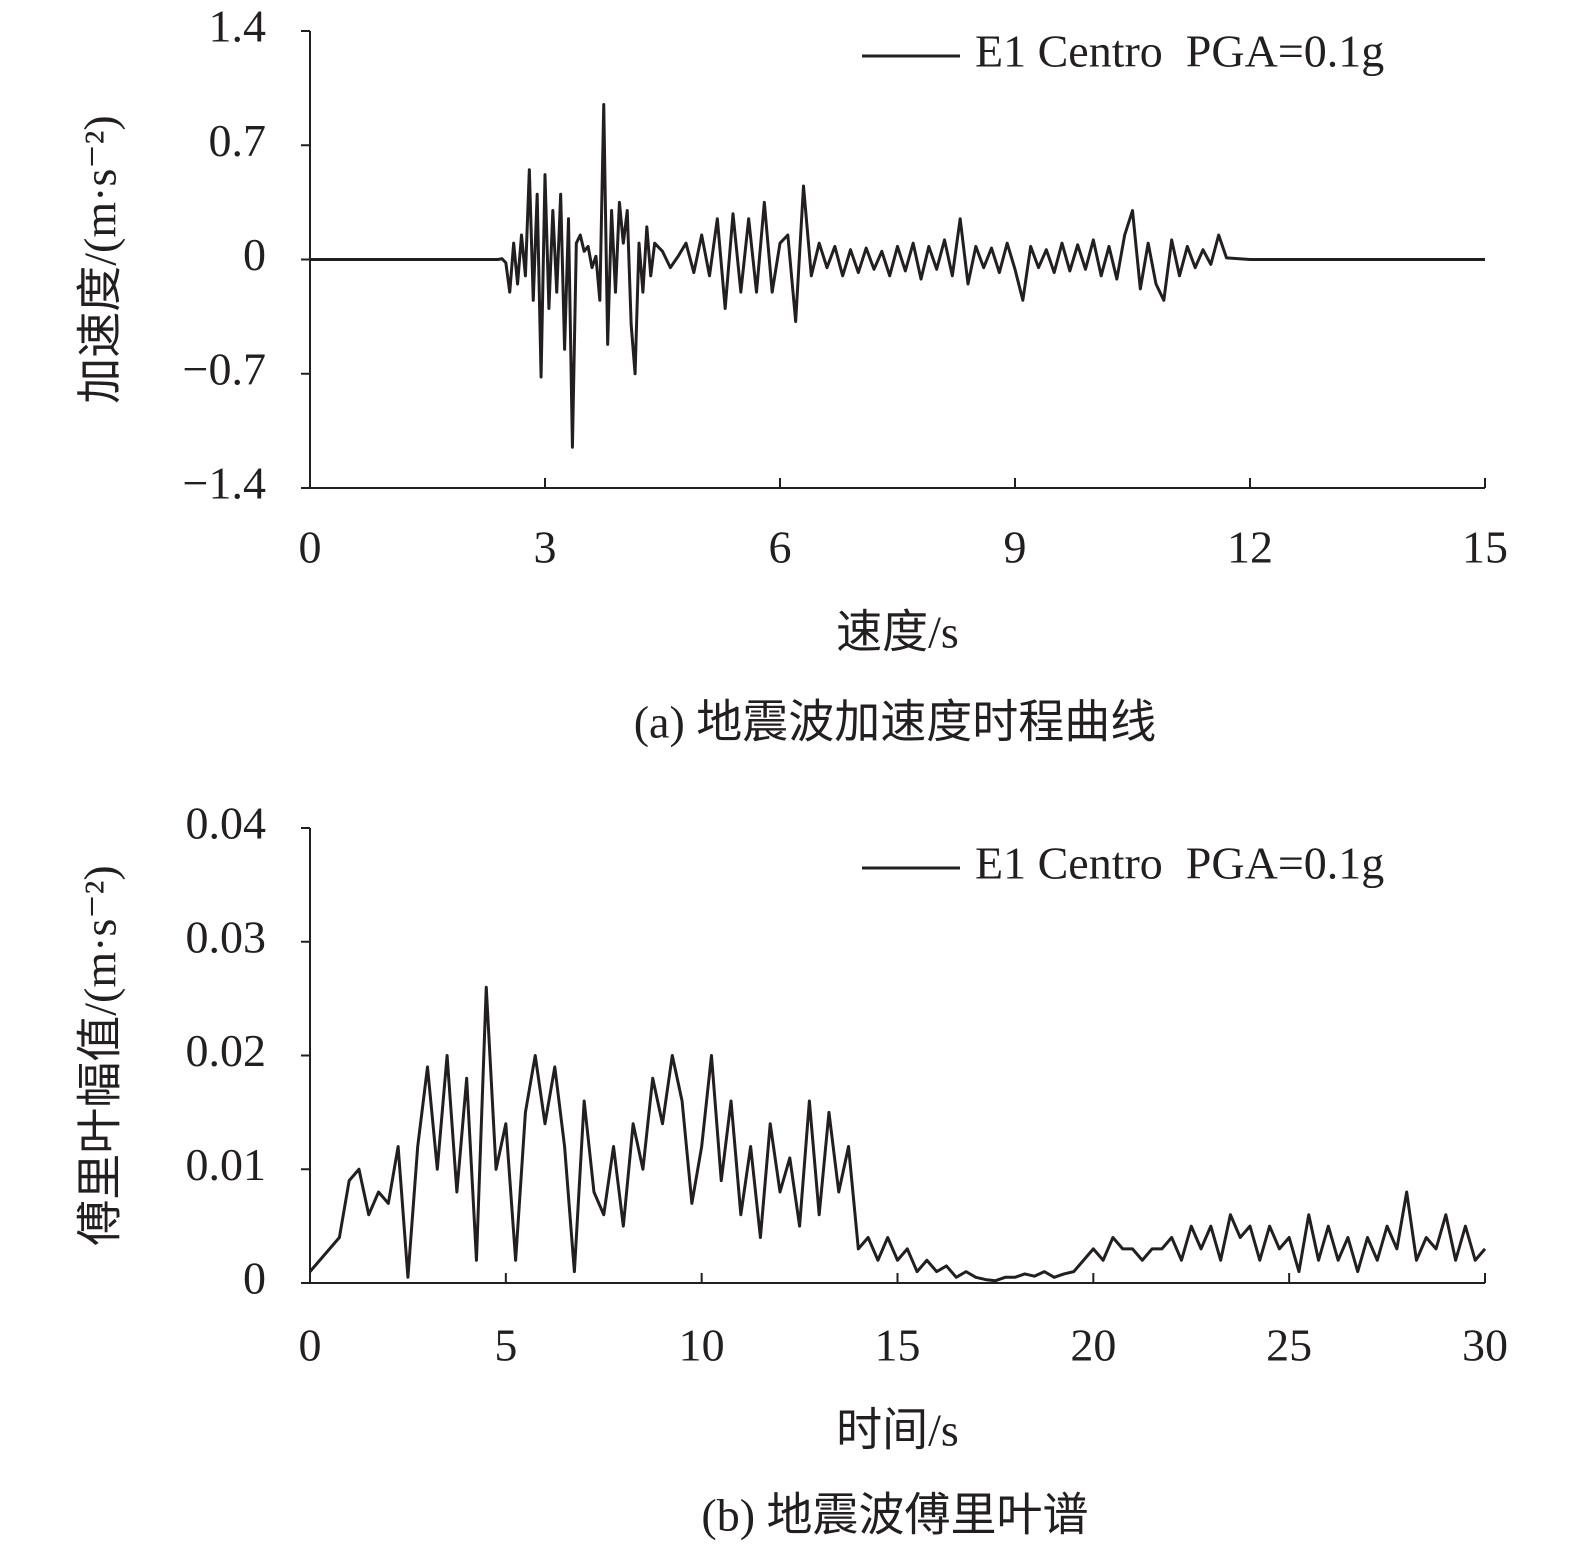 The width and height of the screenshot is (1575, 1562). I want to click on y-tick-label: 0.03, so click(226, 936).